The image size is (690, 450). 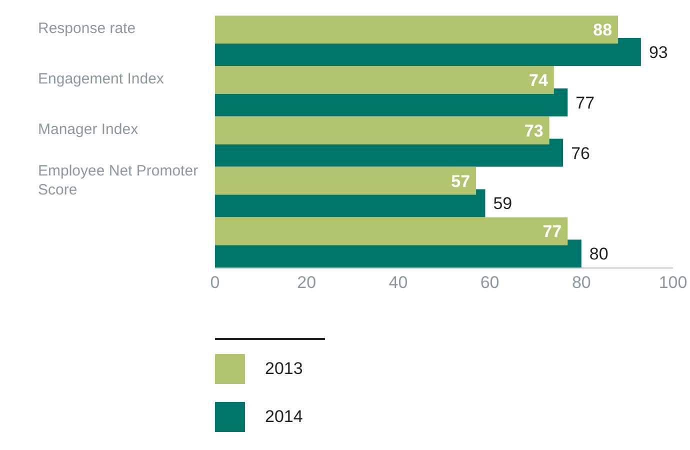 What do you see at coordinates (598, 254) in the screenshot?
I see `data-label: 80` at bounding box center [598, 254].